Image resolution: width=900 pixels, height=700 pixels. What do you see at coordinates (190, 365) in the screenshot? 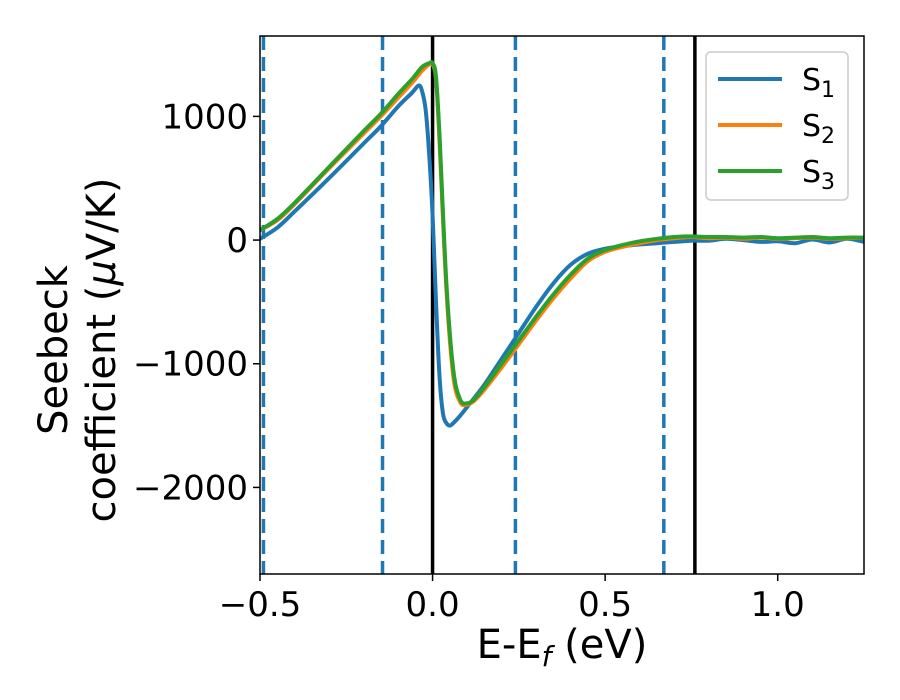
I see `y-tick-label: −1000` at bounding box center [190, 365].